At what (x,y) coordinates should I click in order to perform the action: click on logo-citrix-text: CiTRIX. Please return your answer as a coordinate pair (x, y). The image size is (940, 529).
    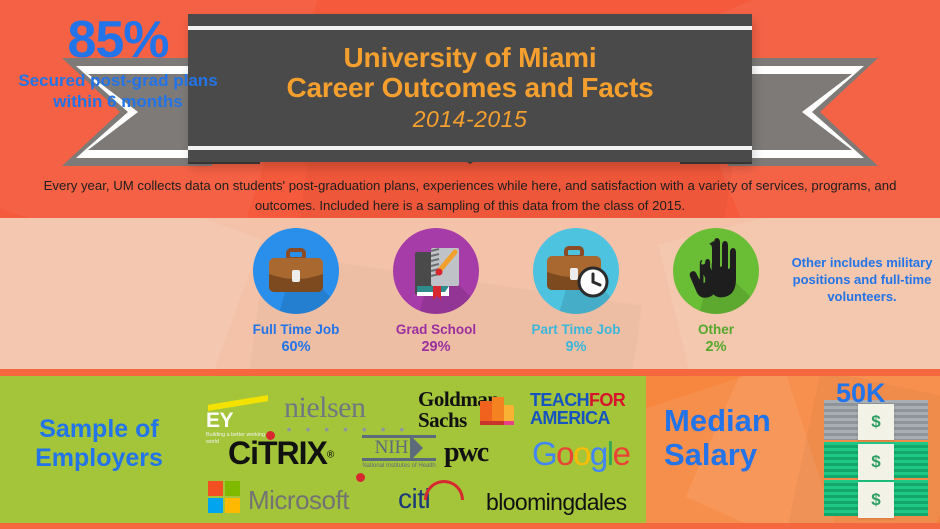
    Looking at the image, I should click on (278, 453).